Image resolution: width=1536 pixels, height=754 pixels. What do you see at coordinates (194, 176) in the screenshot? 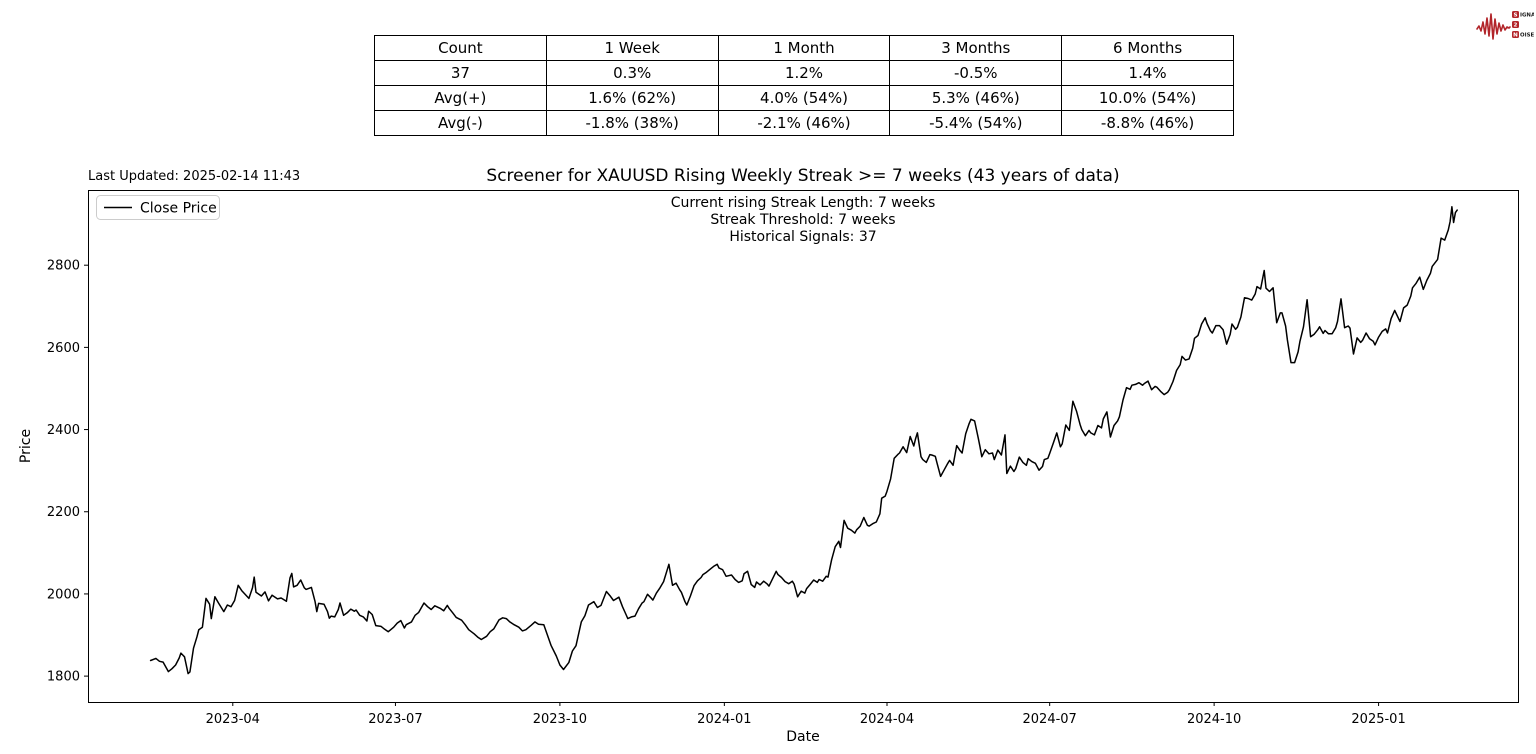
I see `last-updated: Last Updated: 2025-02-14 11:43` at bounding box center [194, 176].